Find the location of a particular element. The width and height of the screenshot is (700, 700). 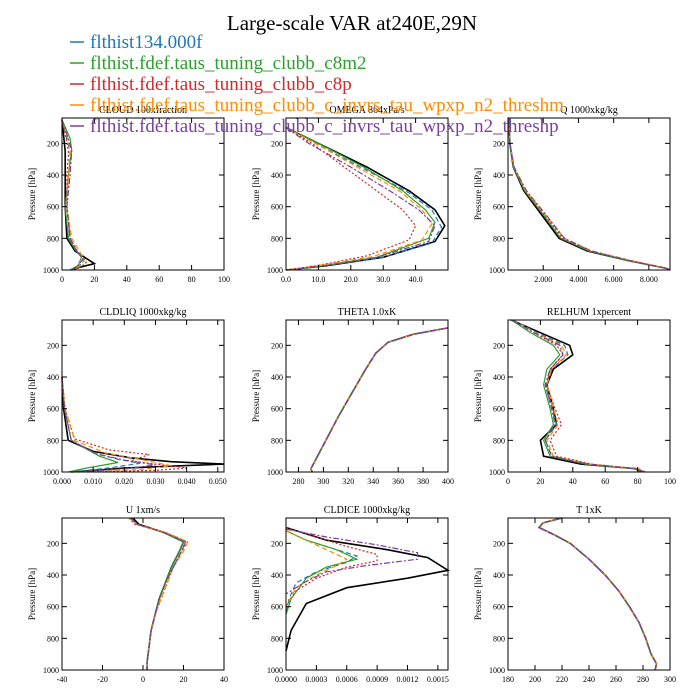

x-tick-label: 0.050 is located at coordinates (218, 481).